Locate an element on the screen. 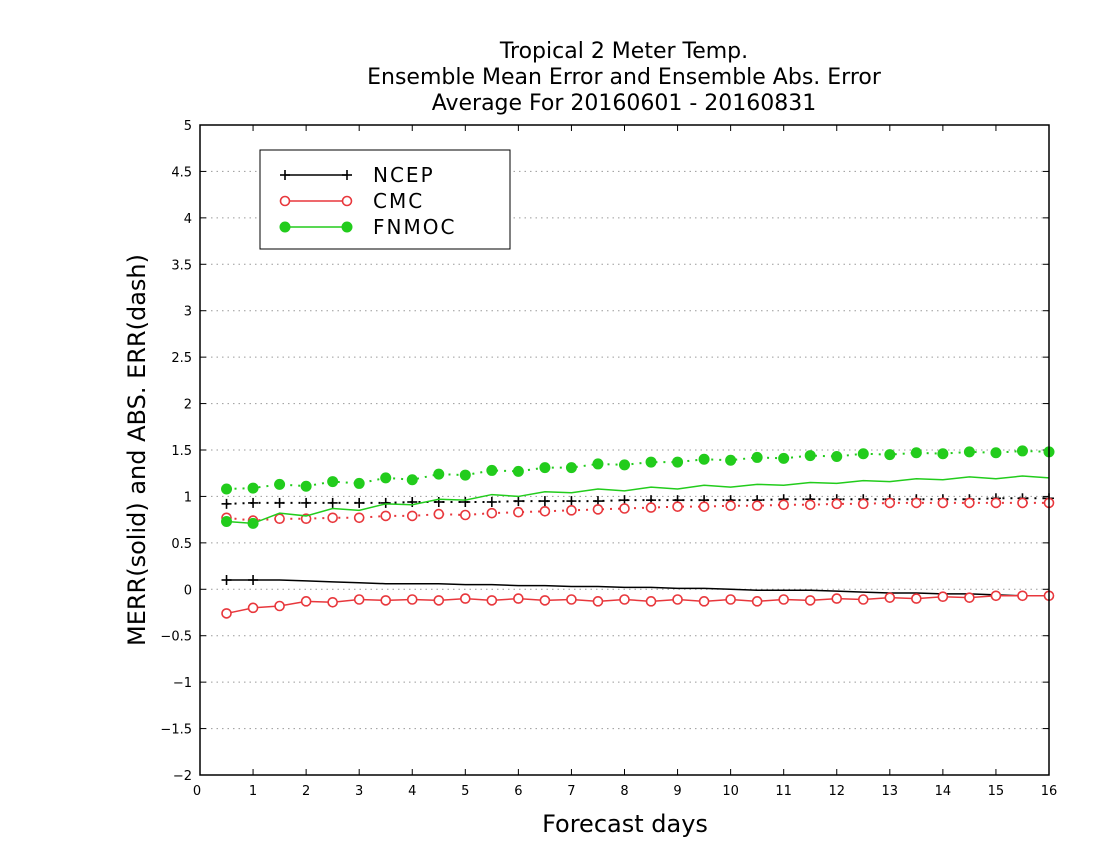  x-tick-label: 14 is located at coordinates (943, 791).